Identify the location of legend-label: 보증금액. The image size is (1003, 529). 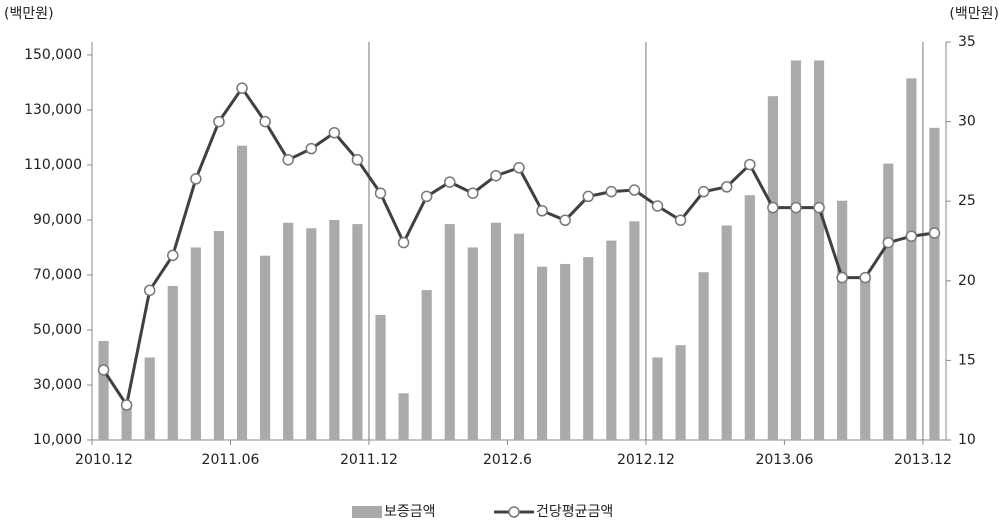
(410, 512).